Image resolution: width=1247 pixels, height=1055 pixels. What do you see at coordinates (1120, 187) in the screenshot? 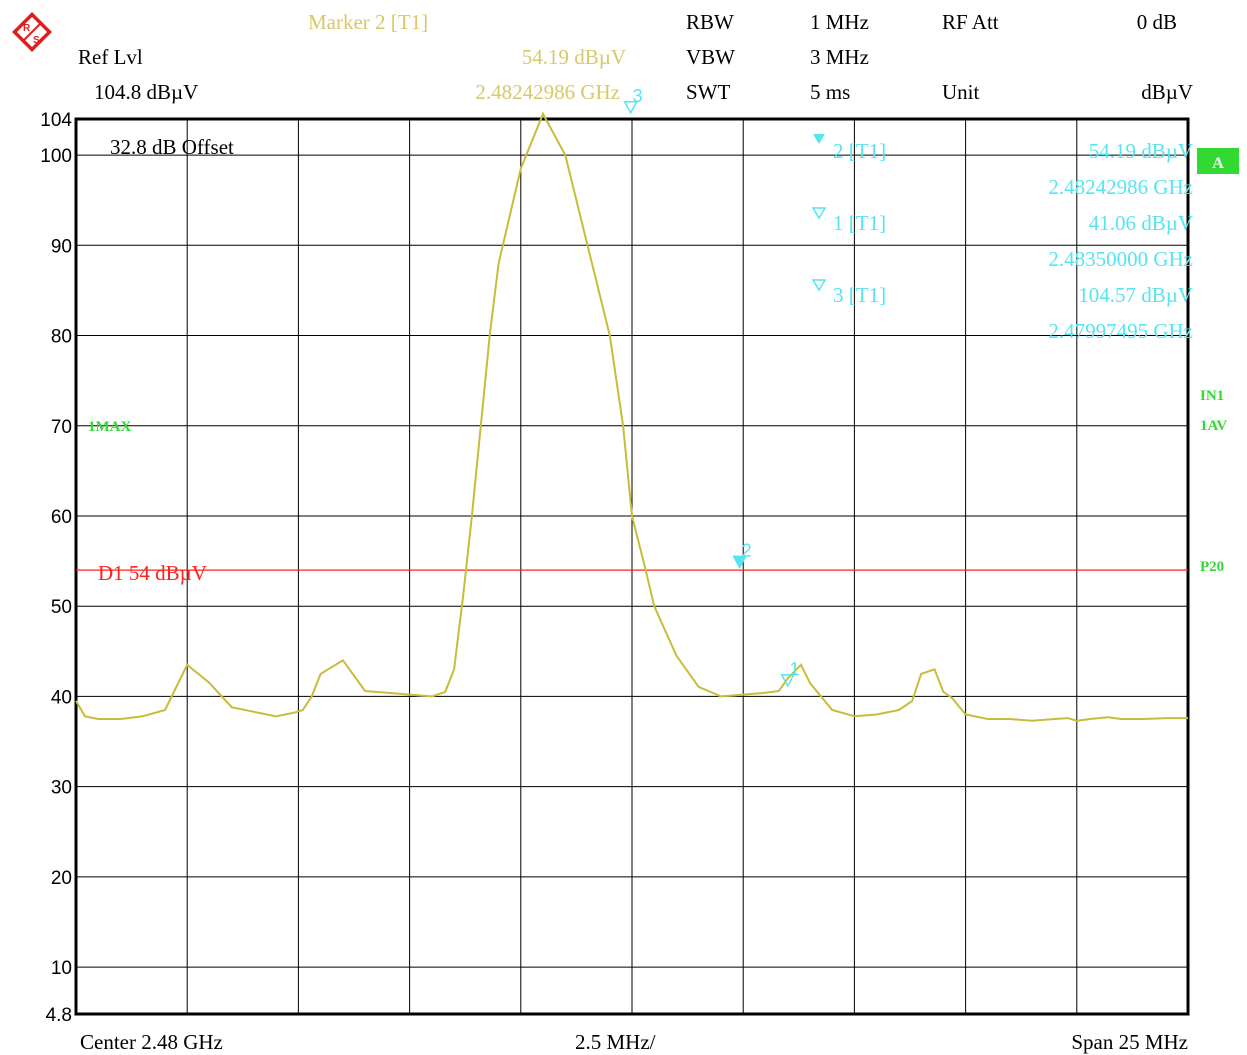
I see `marker-table-freq: 2.48242986 GHz` at bounding box center [1120, 187].